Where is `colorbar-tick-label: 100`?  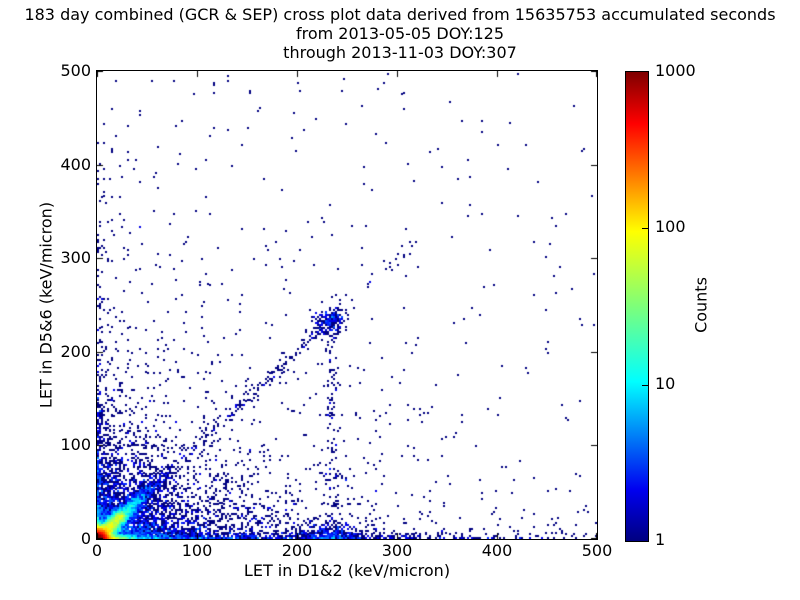
colorbar-tick-label: 100 is located at coordinates (670, 227).